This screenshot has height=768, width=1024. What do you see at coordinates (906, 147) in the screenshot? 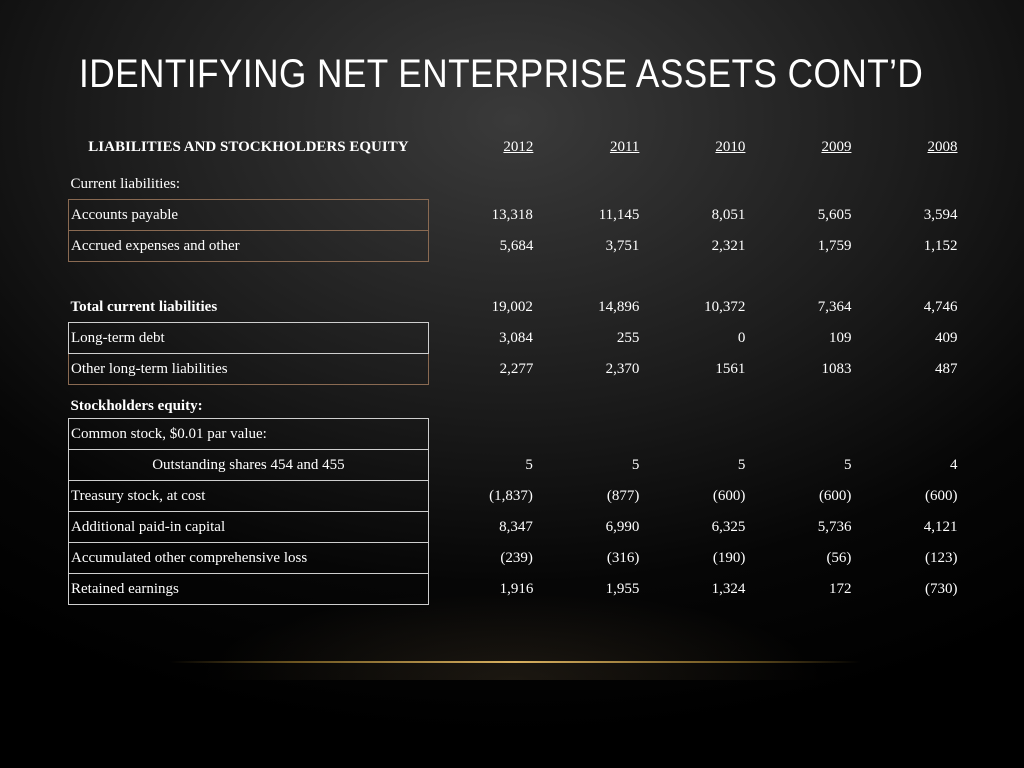
I see `year-header: 2008` at bounding box center [906, 147].